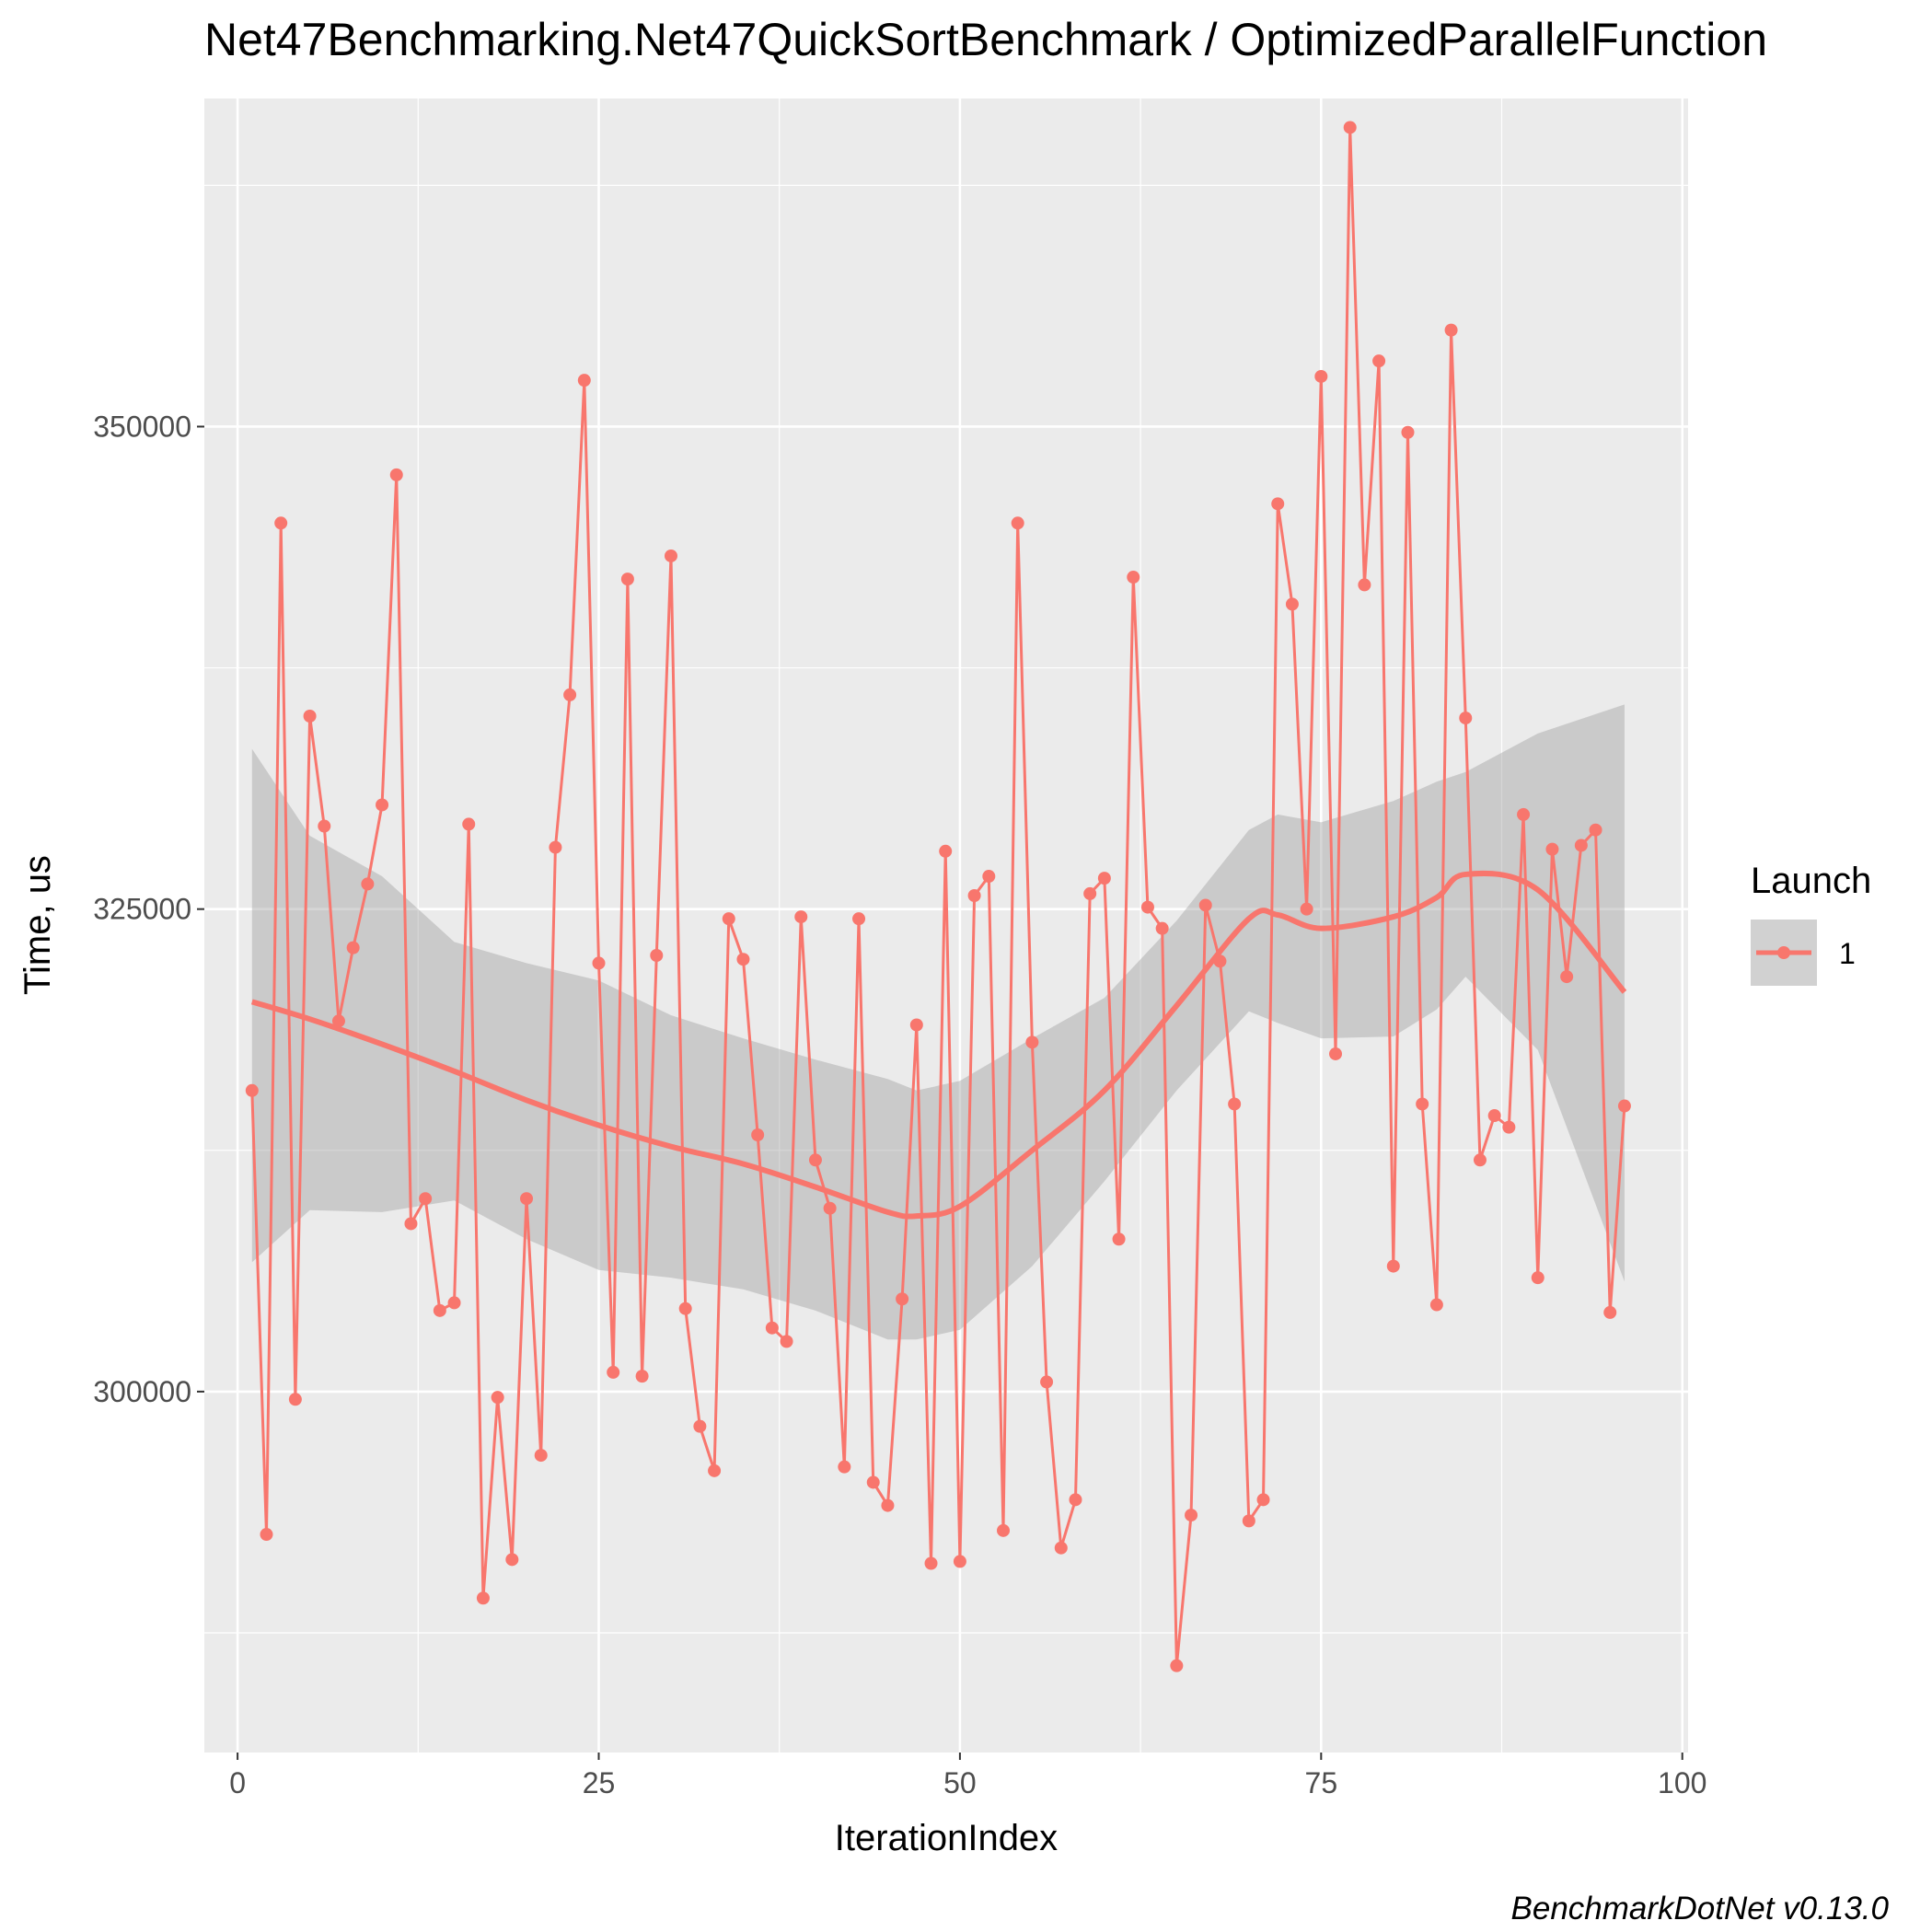  What do you see at coordinates (142, 427) in the screenshot?
I see `y-tick-label: 350000` at bounding box center [142, 427].